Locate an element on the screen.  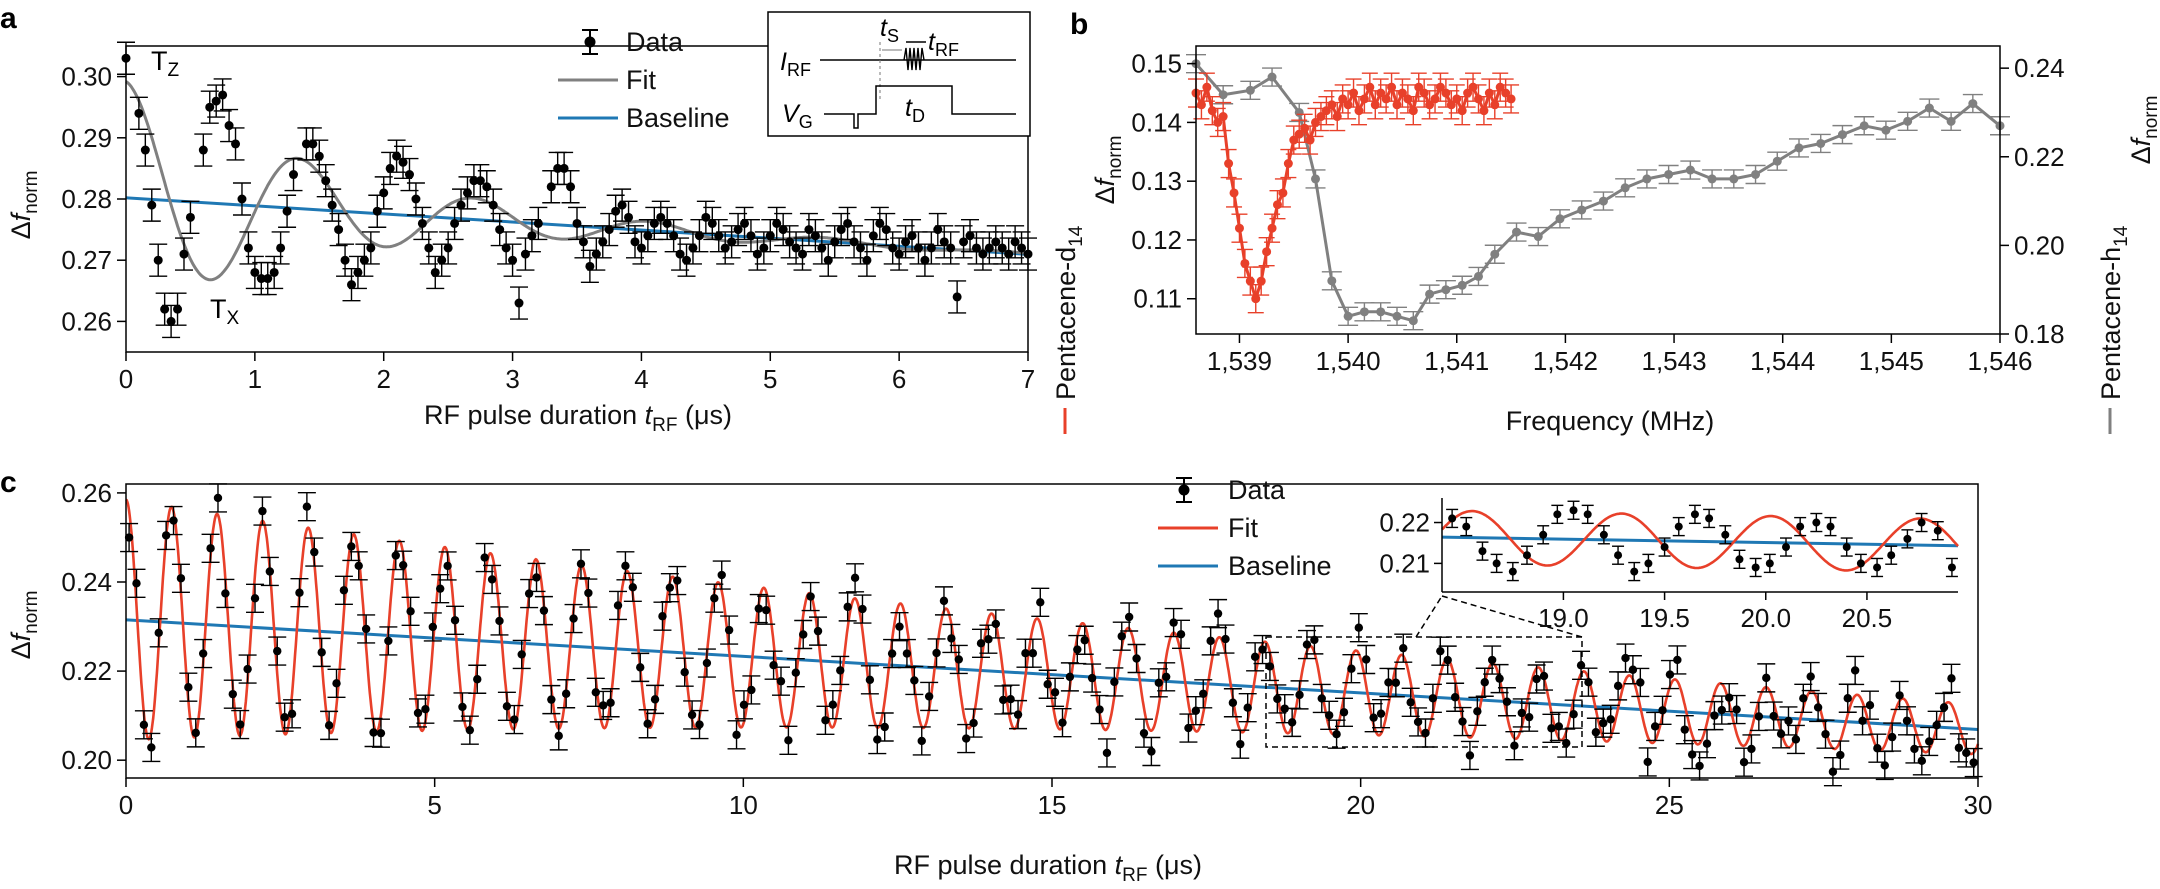
x-tick-label: 5 is located at coordinates (770, 379).